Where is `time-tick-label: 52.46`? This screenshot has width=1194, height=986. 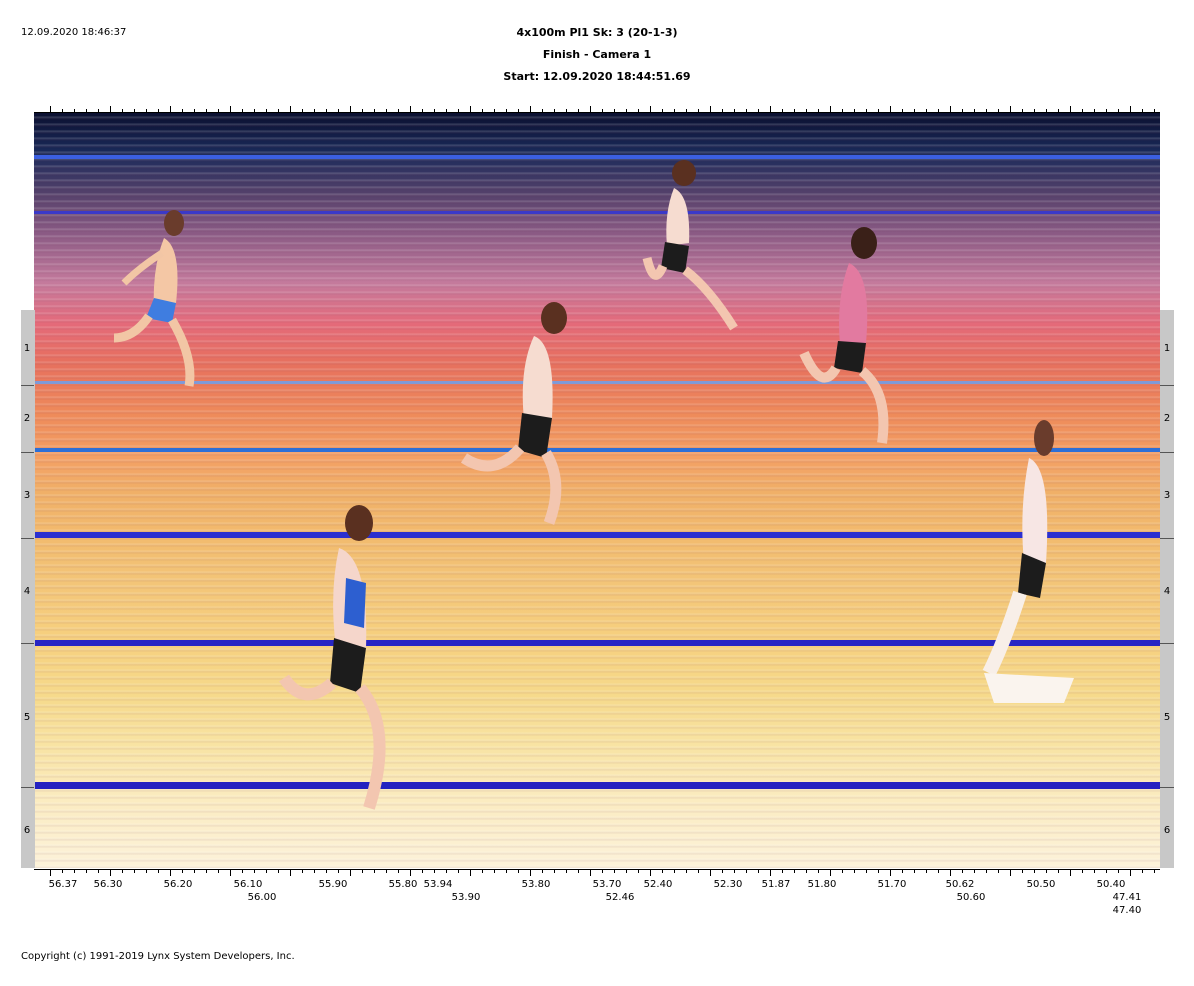
time-tick-label: 52.46 is located at coordinates (620, 897).